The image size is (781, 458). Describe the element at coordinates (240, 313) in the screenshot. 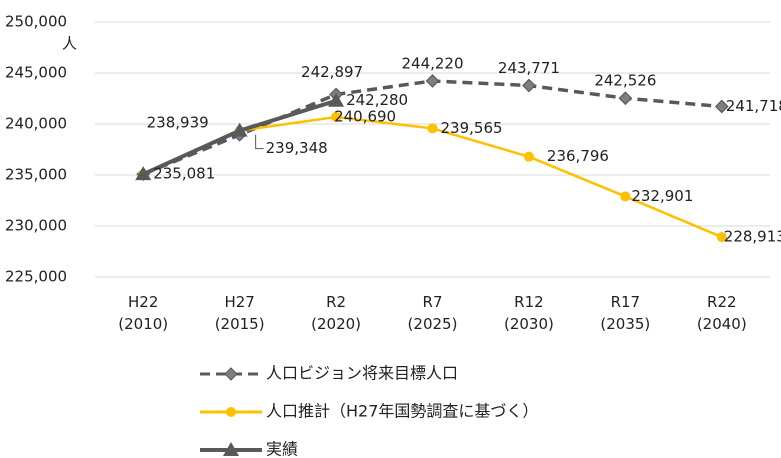

I see `x-tick-label: H27 (2015)` at that location.